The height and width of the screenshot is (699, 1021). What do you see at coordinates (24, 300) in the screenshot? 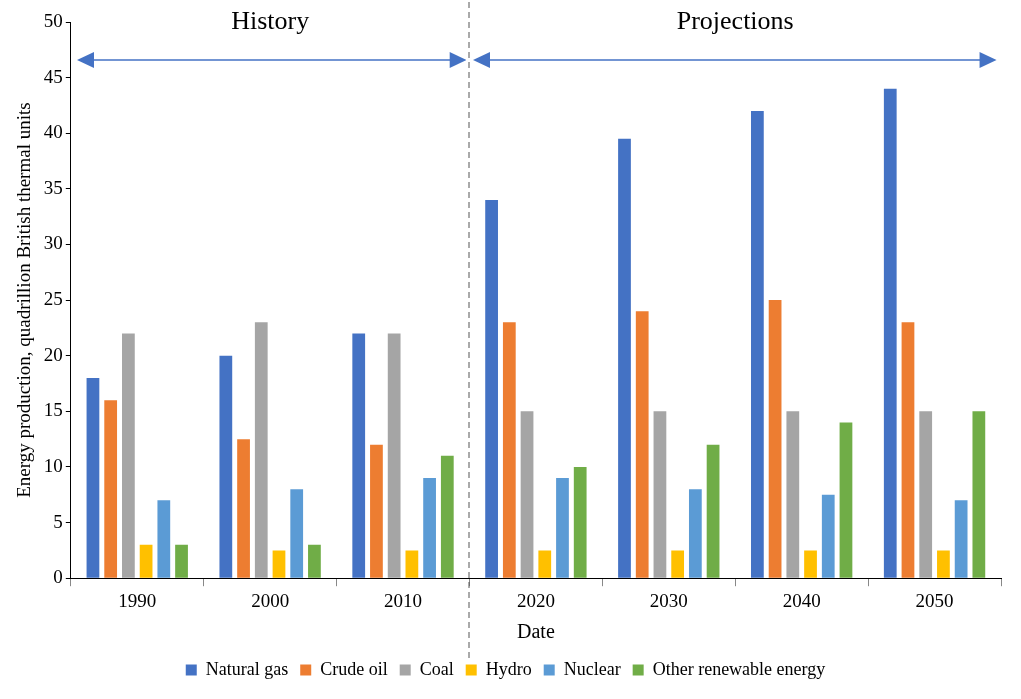
I see `y-axis-title: Energy production, quadrillion British thermal units` at bounding box center [24, 300].